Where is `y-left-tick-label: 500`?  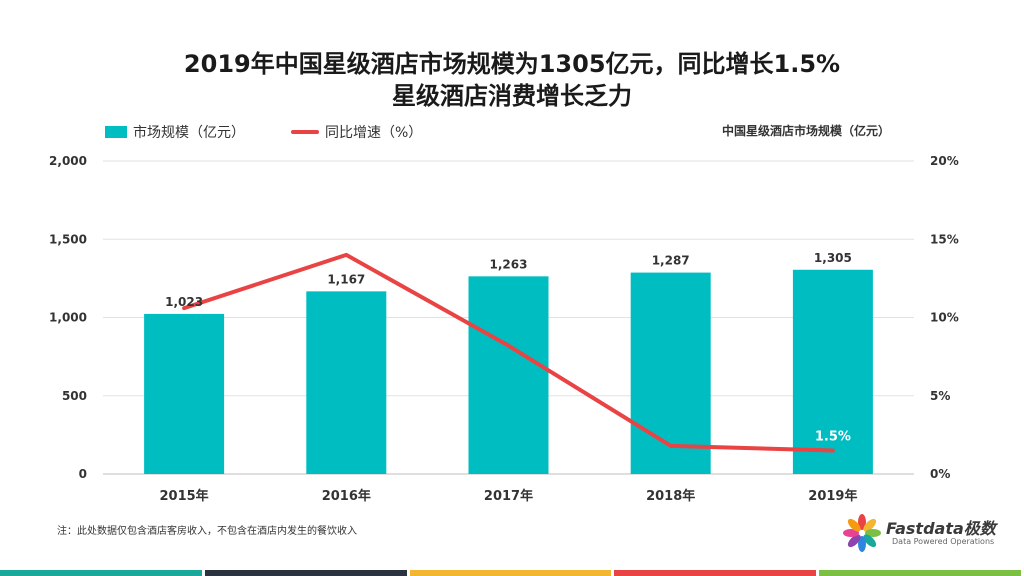
y-left-tick-label: 500 is located at coordinates (74, 396).